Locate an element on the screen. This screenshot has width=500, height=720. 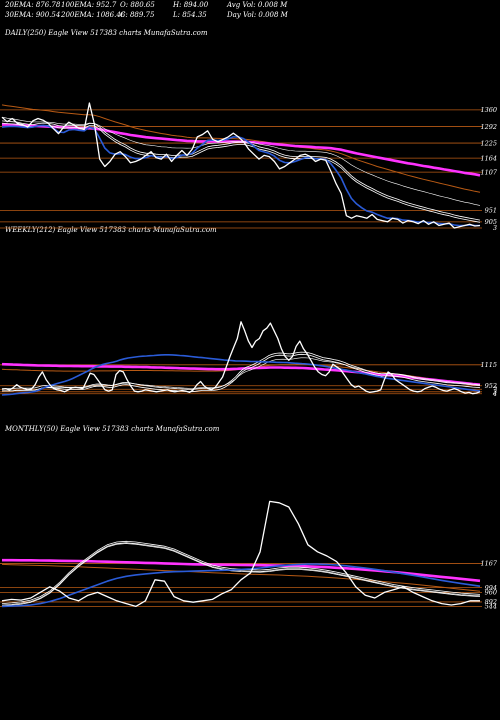
monthly-price-line is located at coordinates (240, 554).